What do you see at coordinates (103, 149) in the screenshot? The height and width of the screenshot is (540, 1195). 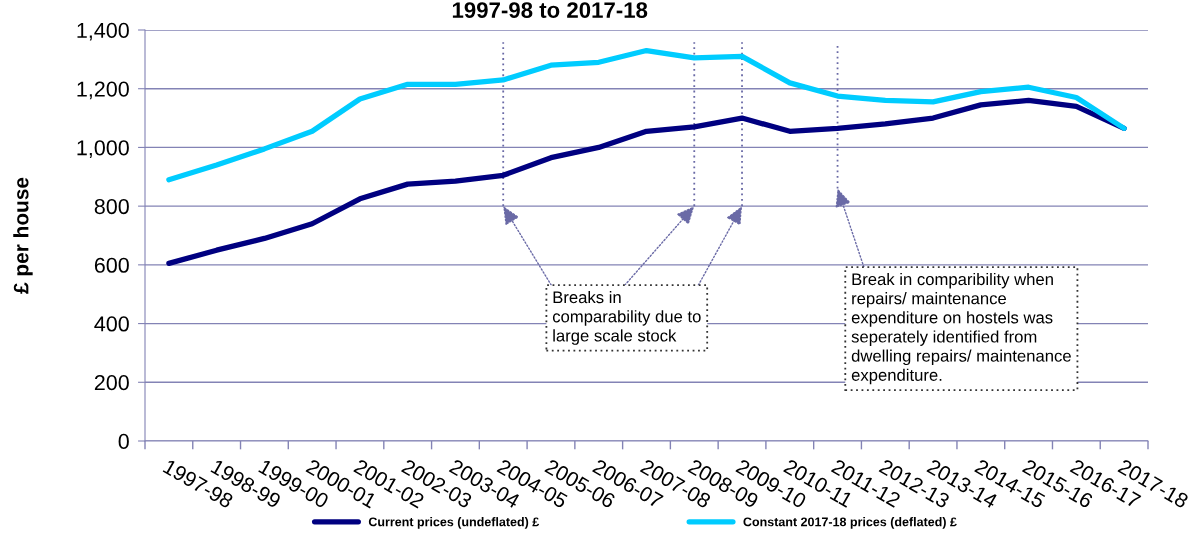 I see `y-tick-label: 1,000` at bounding box center [103, 149].